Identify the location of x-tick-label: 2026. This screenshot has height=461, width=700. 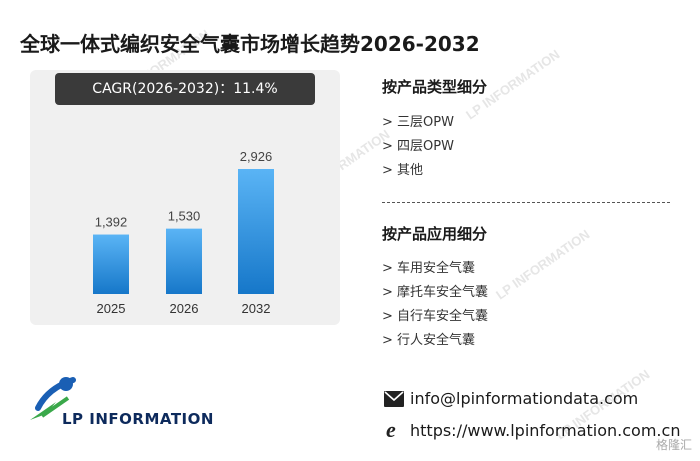
(184, 308).